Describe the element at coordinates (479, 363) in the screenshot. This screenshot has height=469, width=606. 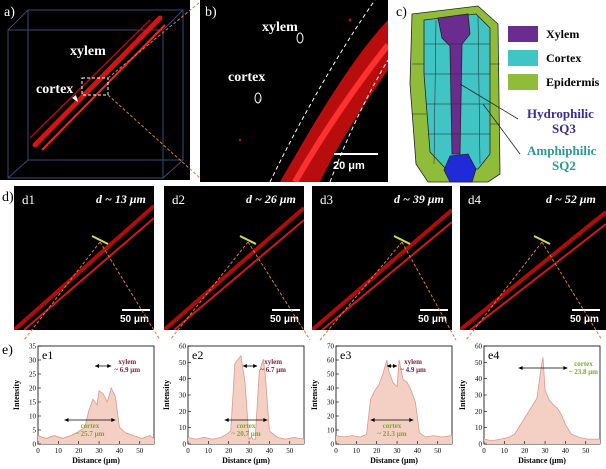
I see `e4-ytick-label: 50` at that location.